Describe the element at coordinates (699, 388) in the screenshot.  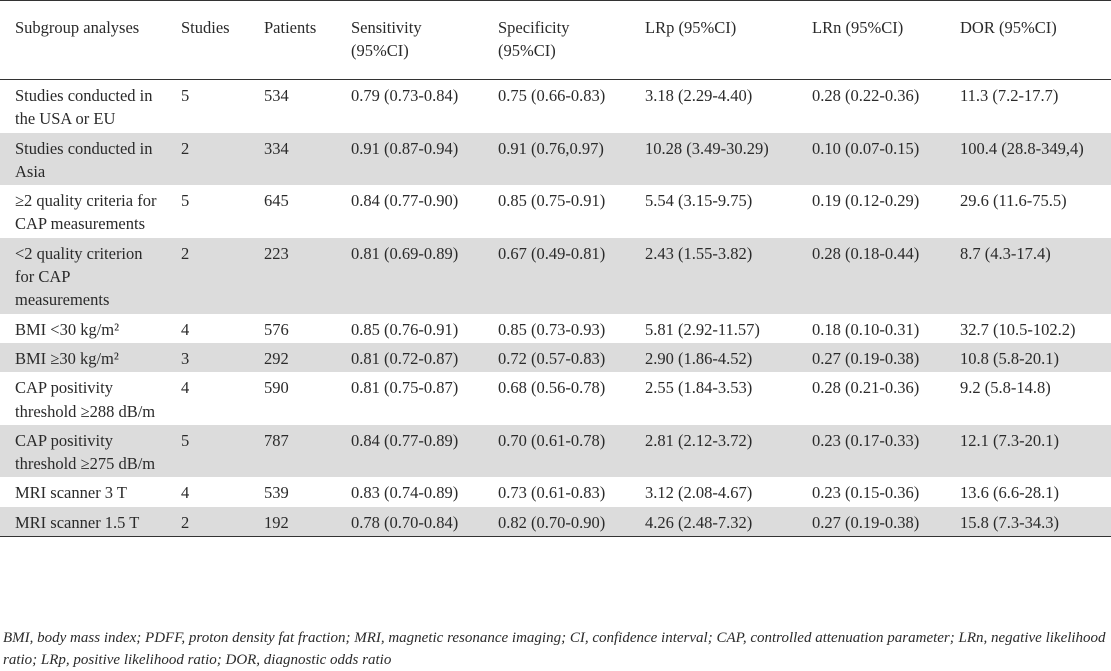
I see `cell-lrp: 2.55 (1.84-3.53)` at that location.